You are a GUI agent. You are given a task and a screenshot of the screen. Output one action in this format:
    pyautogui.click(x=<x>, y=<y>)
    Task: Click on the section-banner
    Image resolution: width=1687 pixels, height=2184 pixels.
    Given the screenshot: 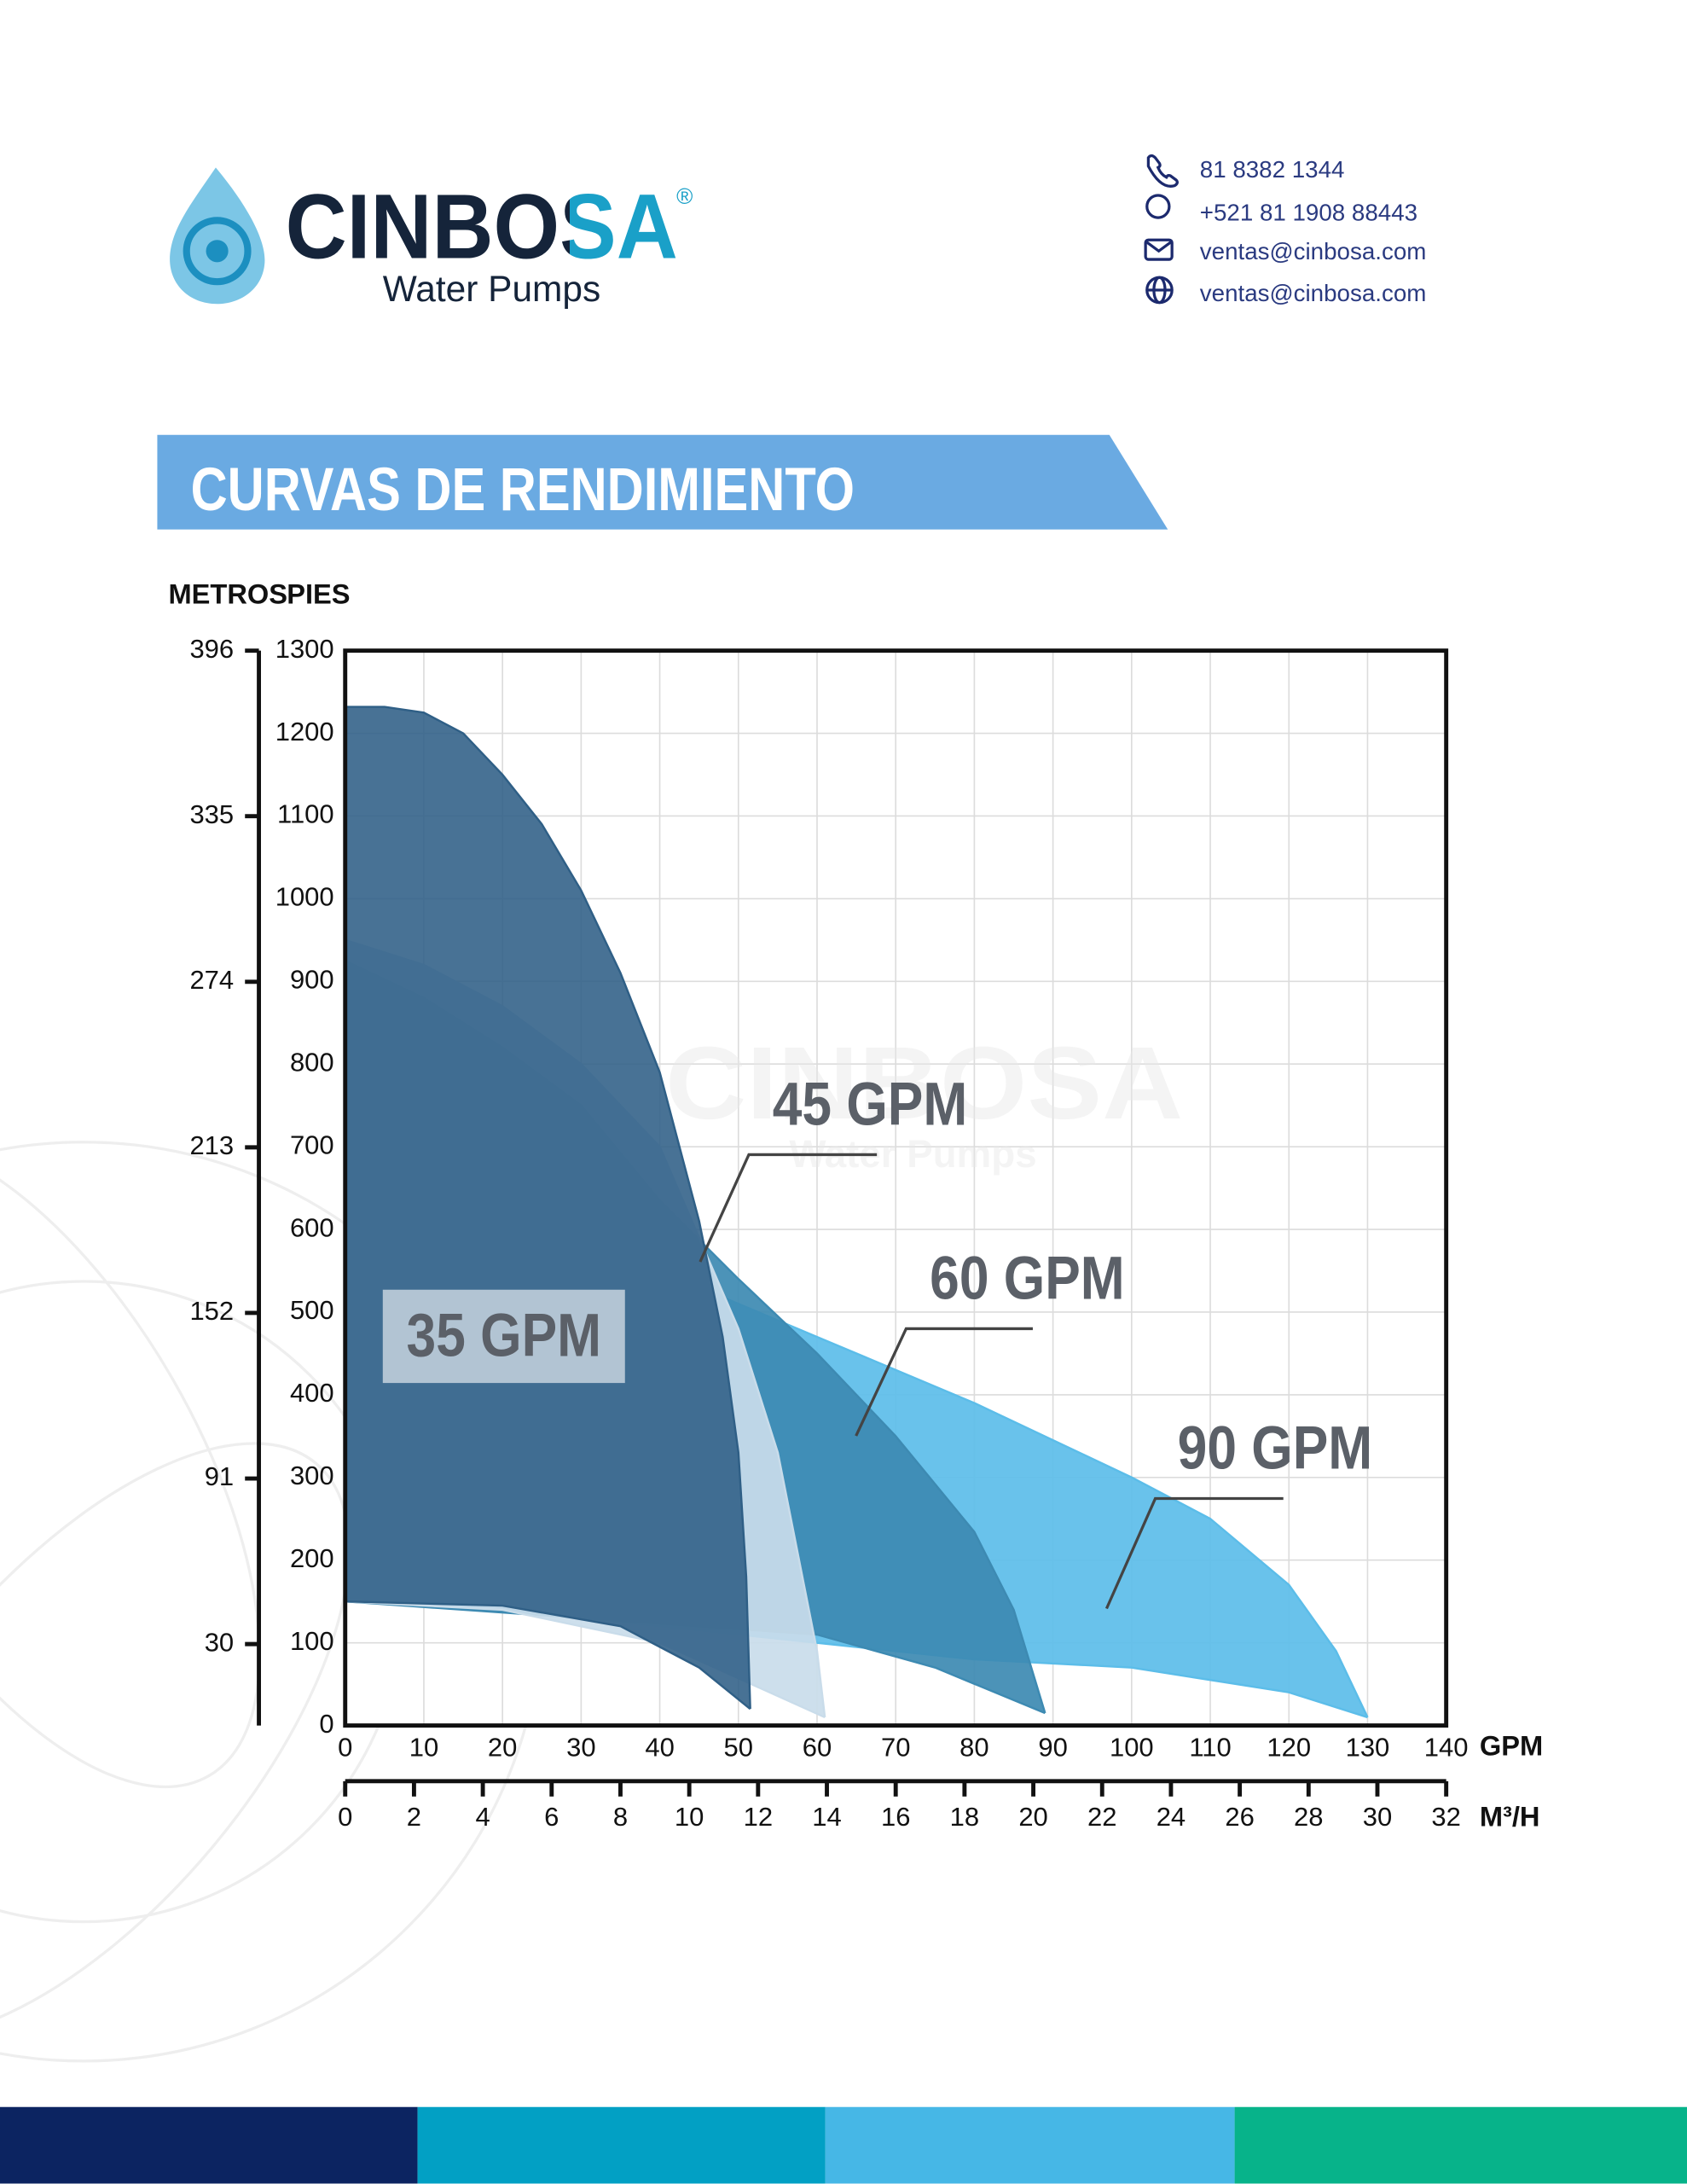 What is the action you would take?
    pyautogui.click(x=662, y=482)
    